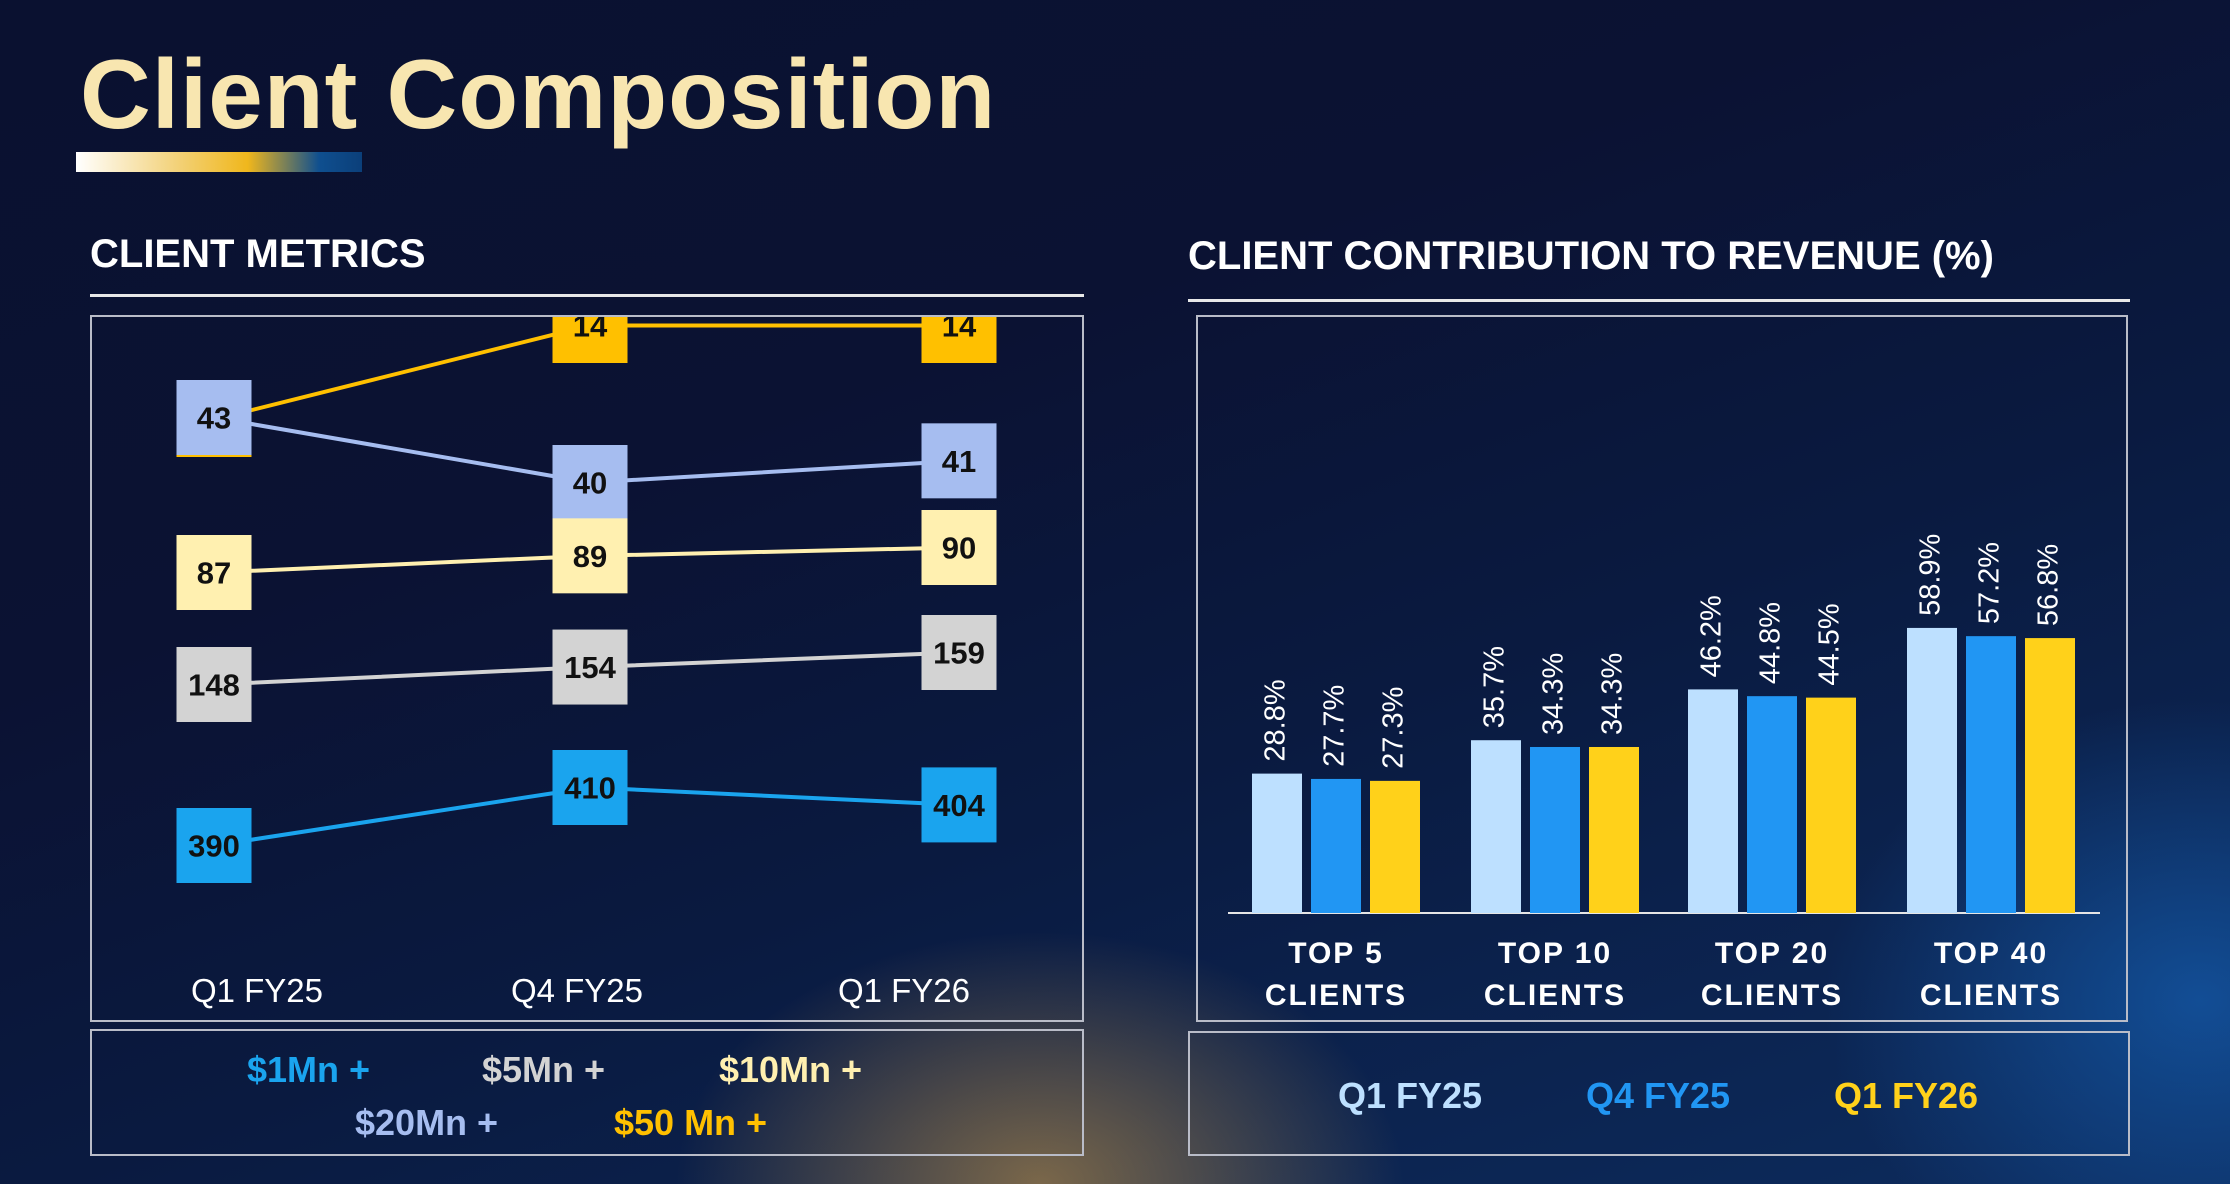  What do you see at coordinates (1276, 720) in the screenshot?
I see `bar-value-label: 28.8%` at bounding box center [1276, 720].